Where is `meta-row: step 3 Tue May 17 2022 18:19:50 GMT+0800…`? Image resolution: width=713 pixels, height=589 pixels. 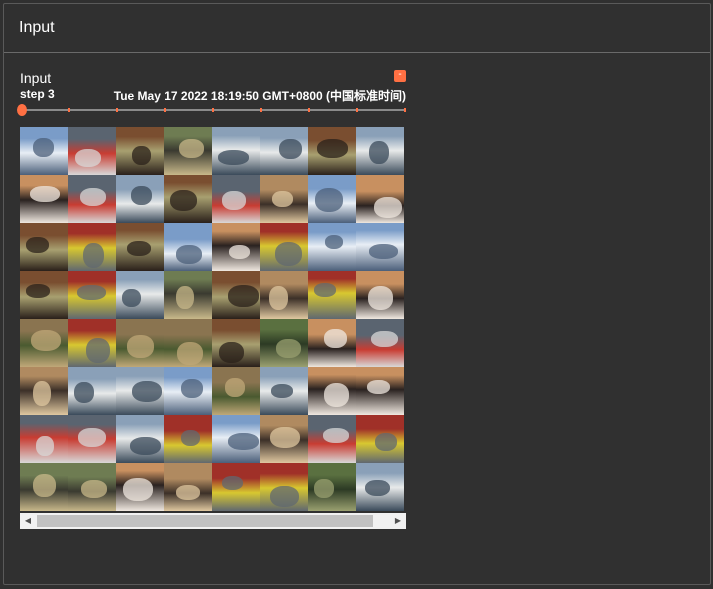 meta-row: step 3 Tue May 17 2022 18:19:50 GMT+0800… is located at coordinates (213, 94).